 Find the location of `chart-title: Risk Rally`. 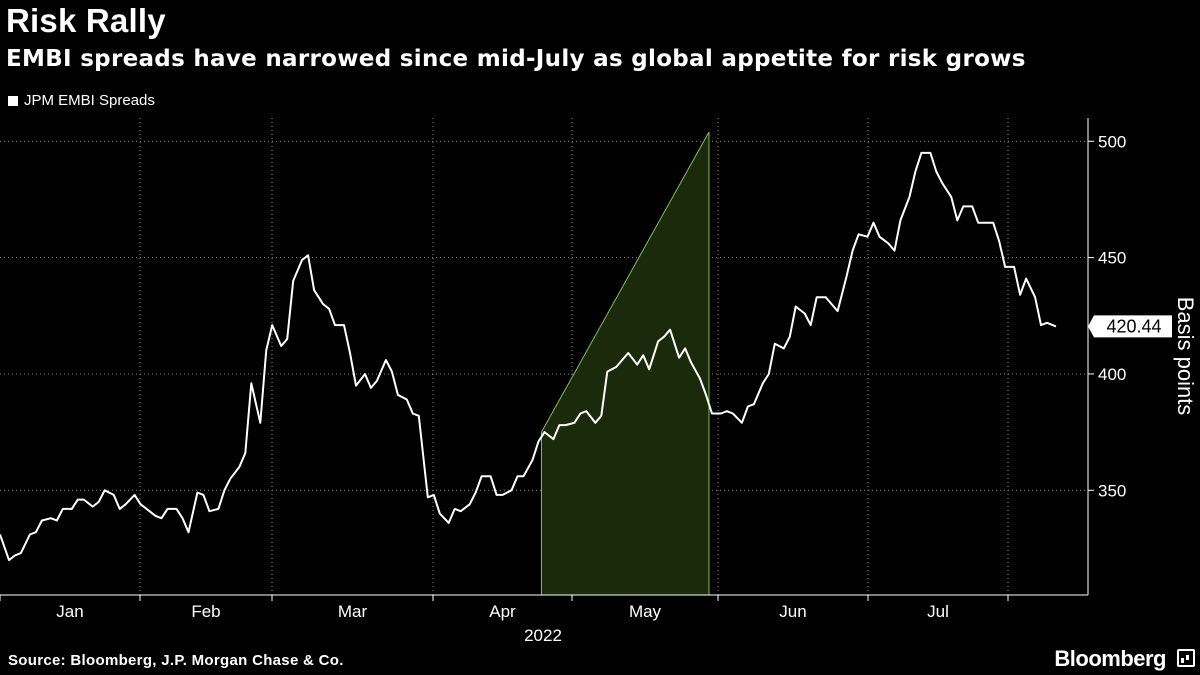

chart-title: Risk Rally is located at coordinates (86, 20).